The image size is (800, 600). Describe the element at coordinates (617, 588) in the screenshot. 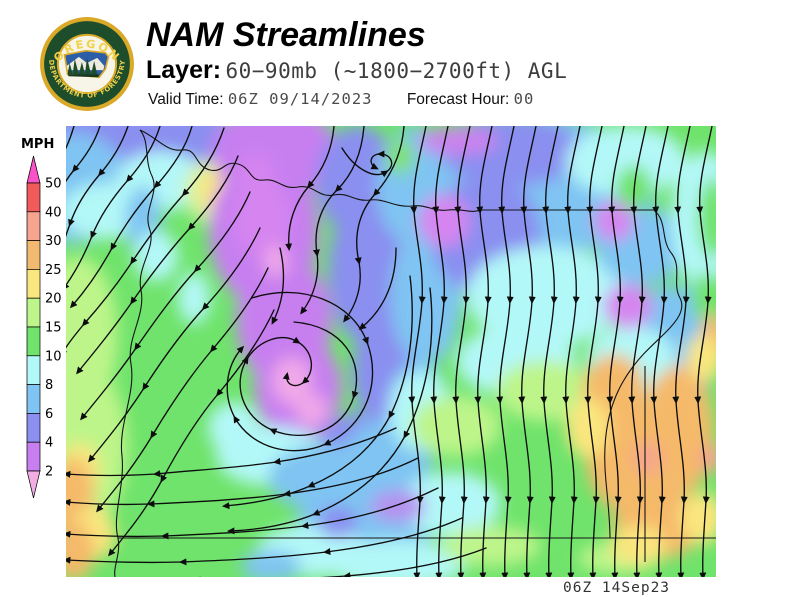

I see `map-timestamp: 06Z 14Sep23` at that location.